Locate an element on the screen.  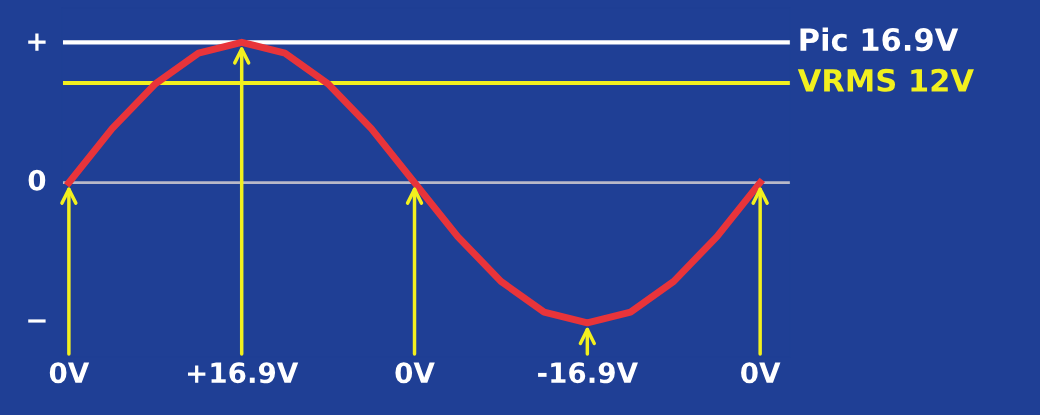
ref-line-label: VRMS 12V is located at coordinates (885, 80).